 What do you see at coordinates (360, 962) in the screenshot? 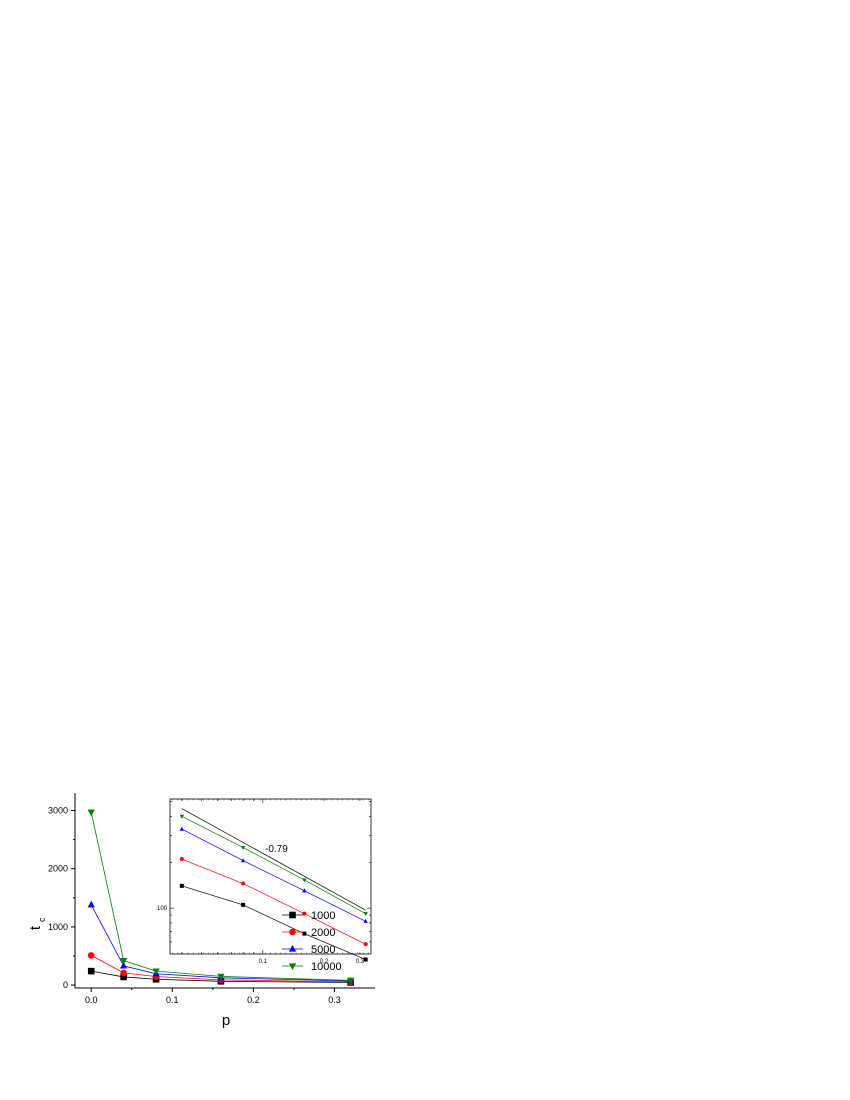
I see `inset-x-tick-label: 0.3` at bounding box center [360, 962].